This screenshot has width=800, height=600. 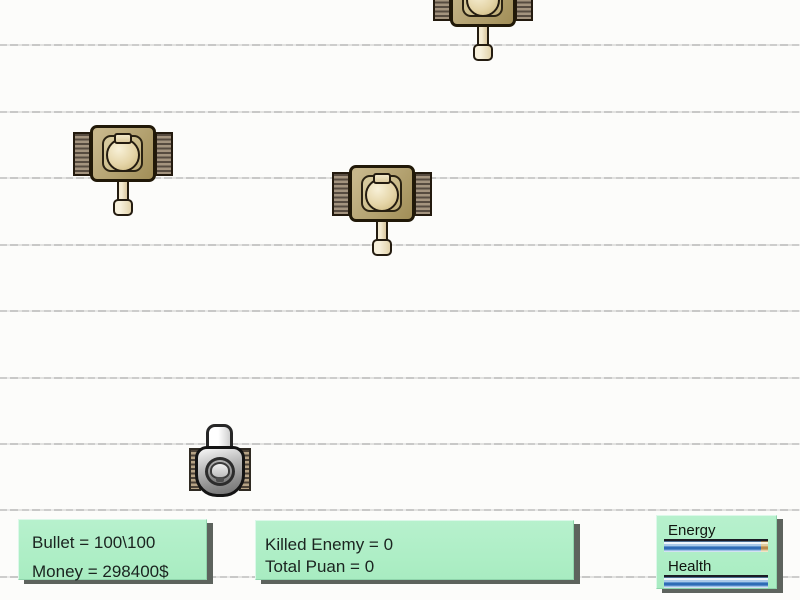 I want to click on player-hull-icon, so click(x=220, y=471).